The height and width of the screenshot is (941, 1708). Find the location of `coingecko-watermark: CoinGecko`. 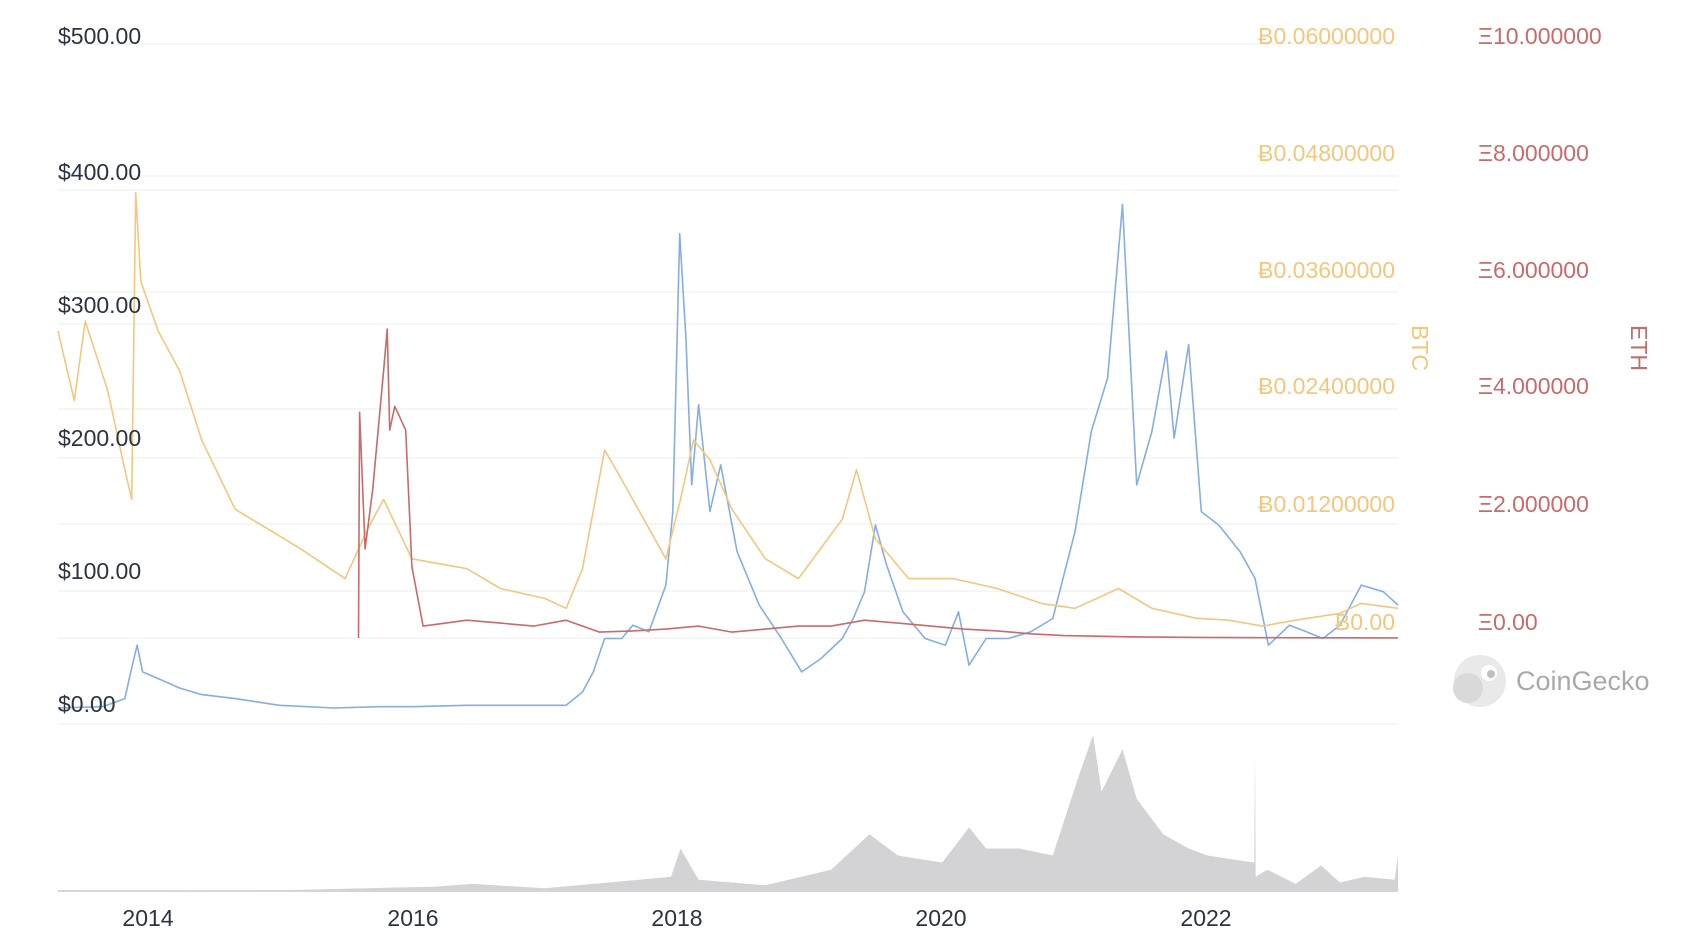

coingecko-watermark: CoinGecko is located at coordinates (1551, 681).